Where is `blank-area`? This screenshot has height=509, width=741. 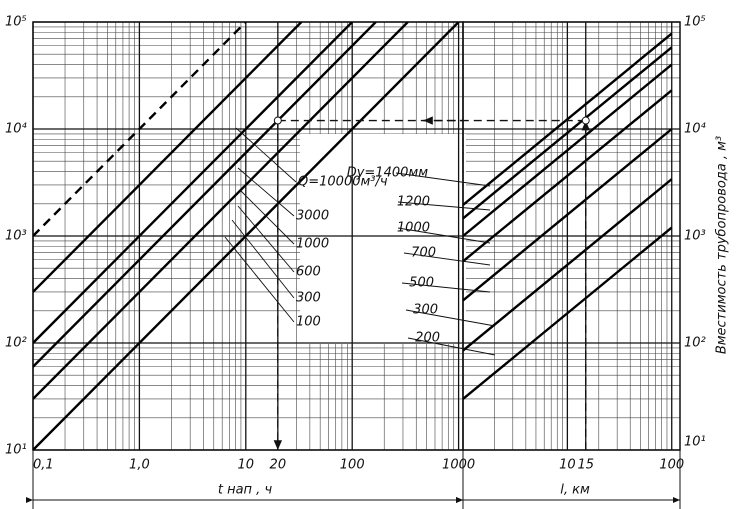
blank-area is located at coordinates (381, 239).